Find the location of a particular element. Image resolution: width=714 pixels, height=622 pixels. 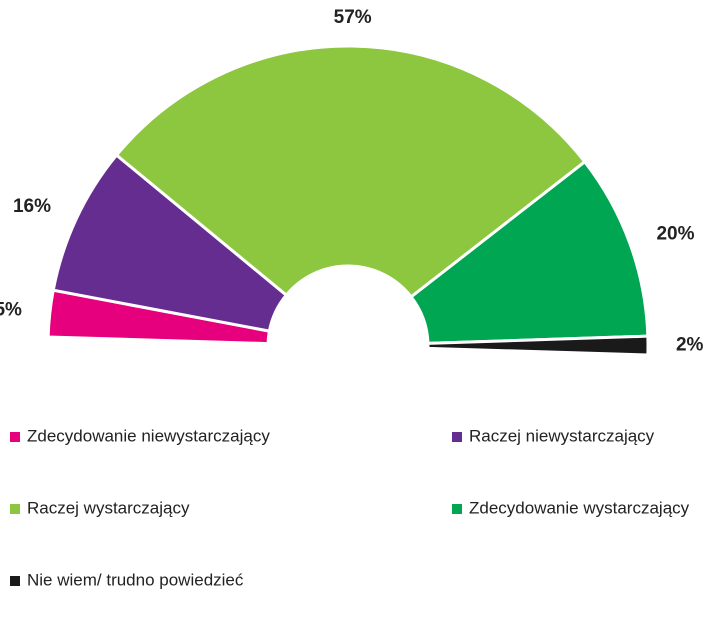

value-label: 2% is located at coordinates (690, 345).